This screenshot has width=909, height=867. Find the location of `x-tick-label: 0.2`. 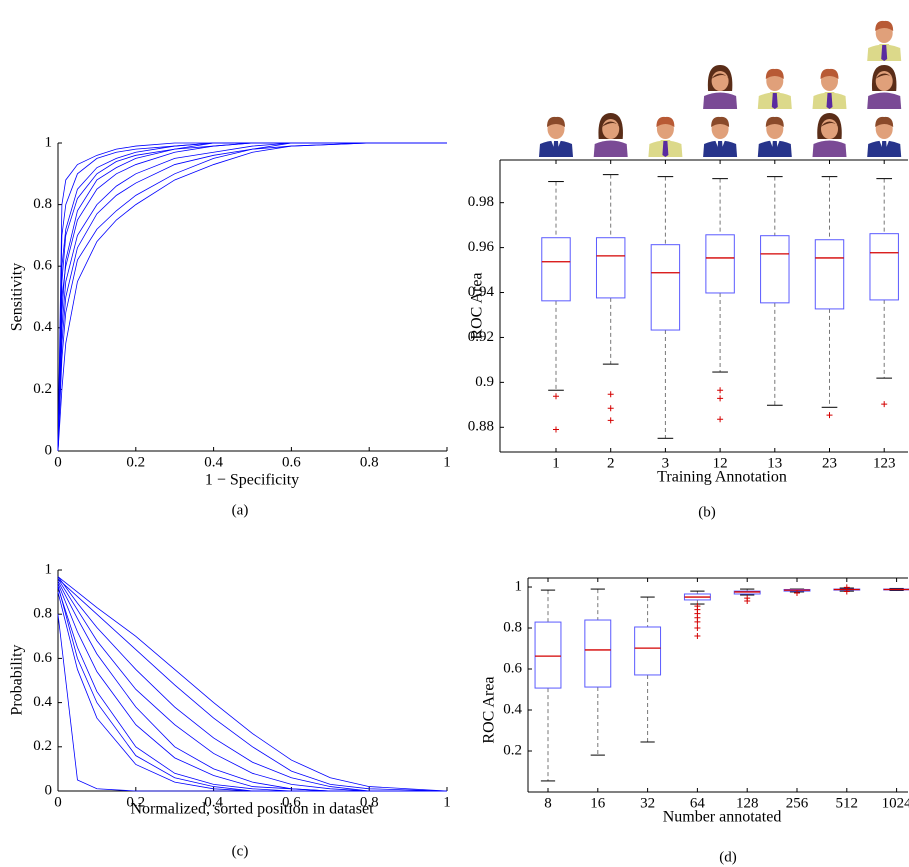

x-tick-label: 0.2 is located at coordinates (135, 802).